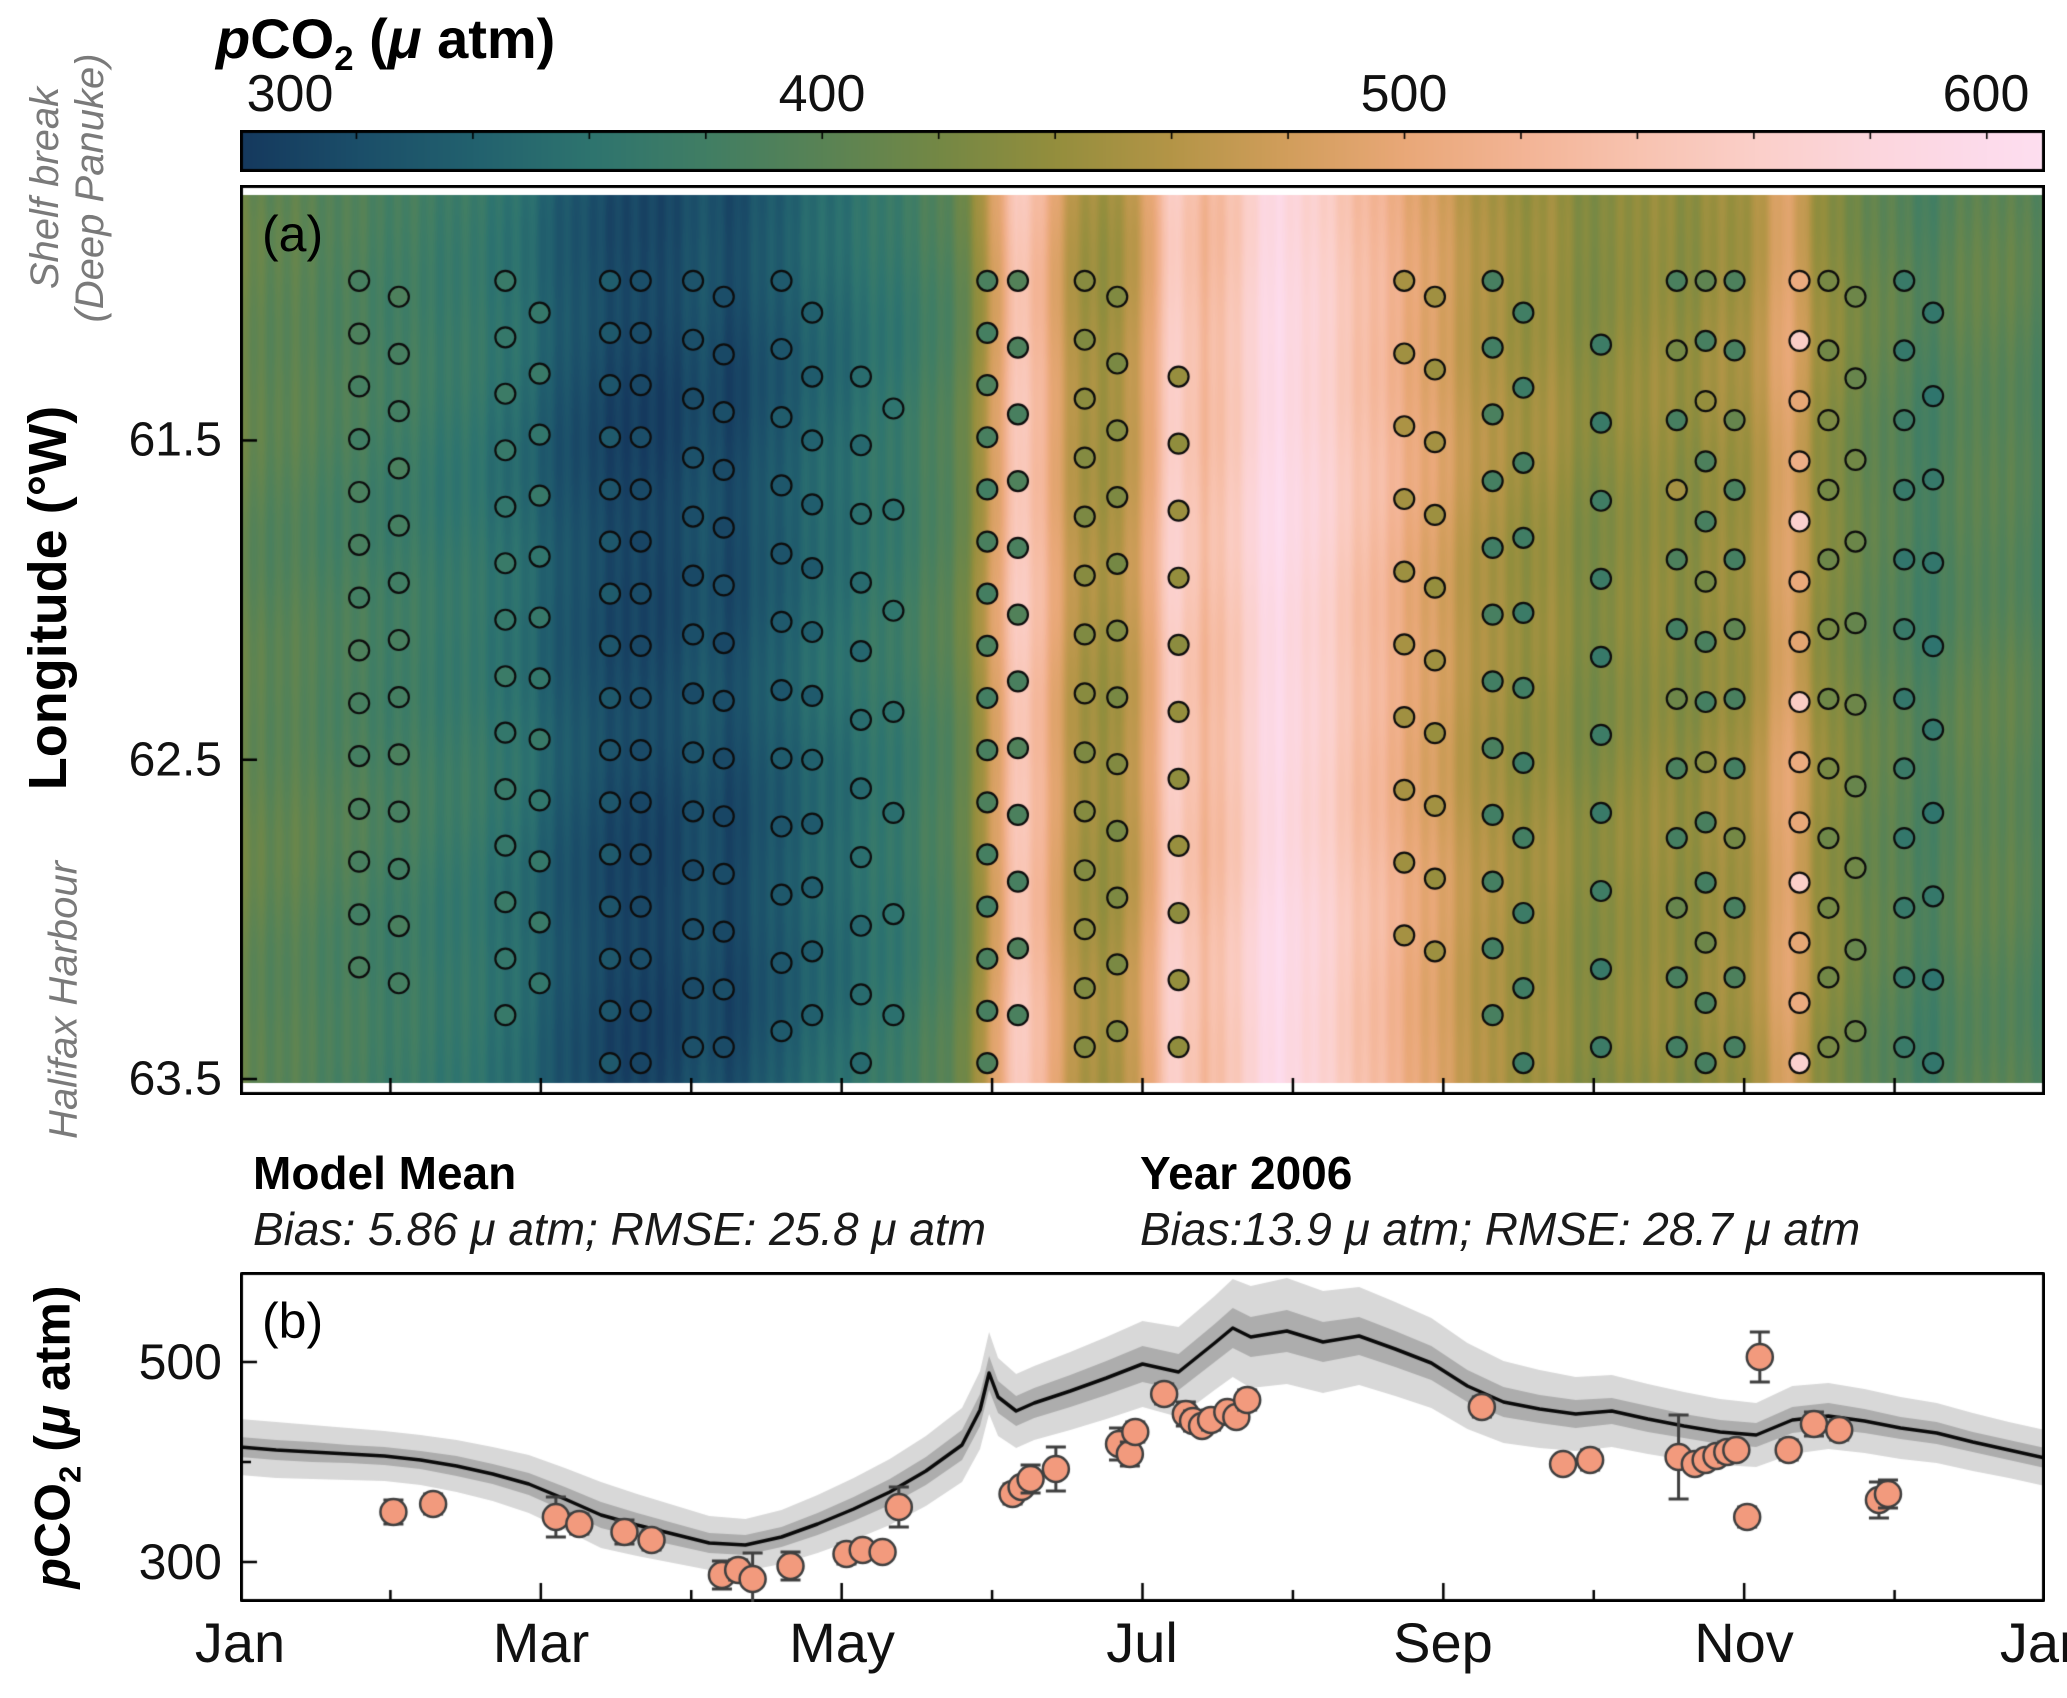 The width and height of the screenshot is (2067, 1698). What do you see at coordinates (822, 94) in the screenshot?
I see `colorbar-tick-400: 400` at bounding box center [822, 94].